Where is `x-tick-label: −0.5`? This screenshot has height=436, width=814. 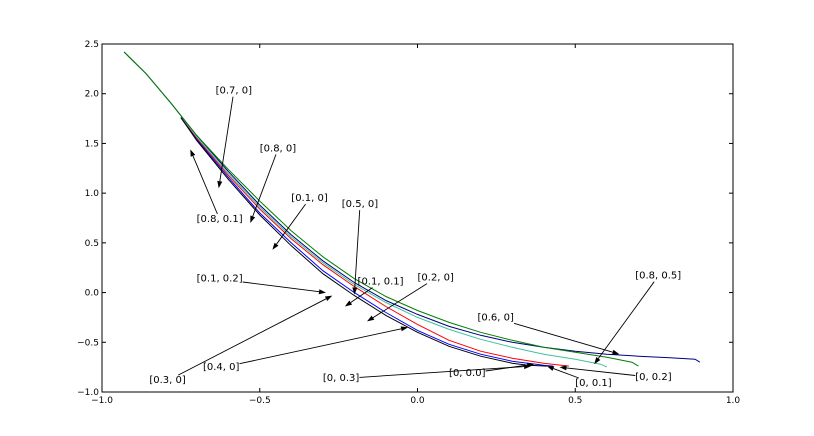
x-tick-label: −0.5 is located at coordinates (260, 401).